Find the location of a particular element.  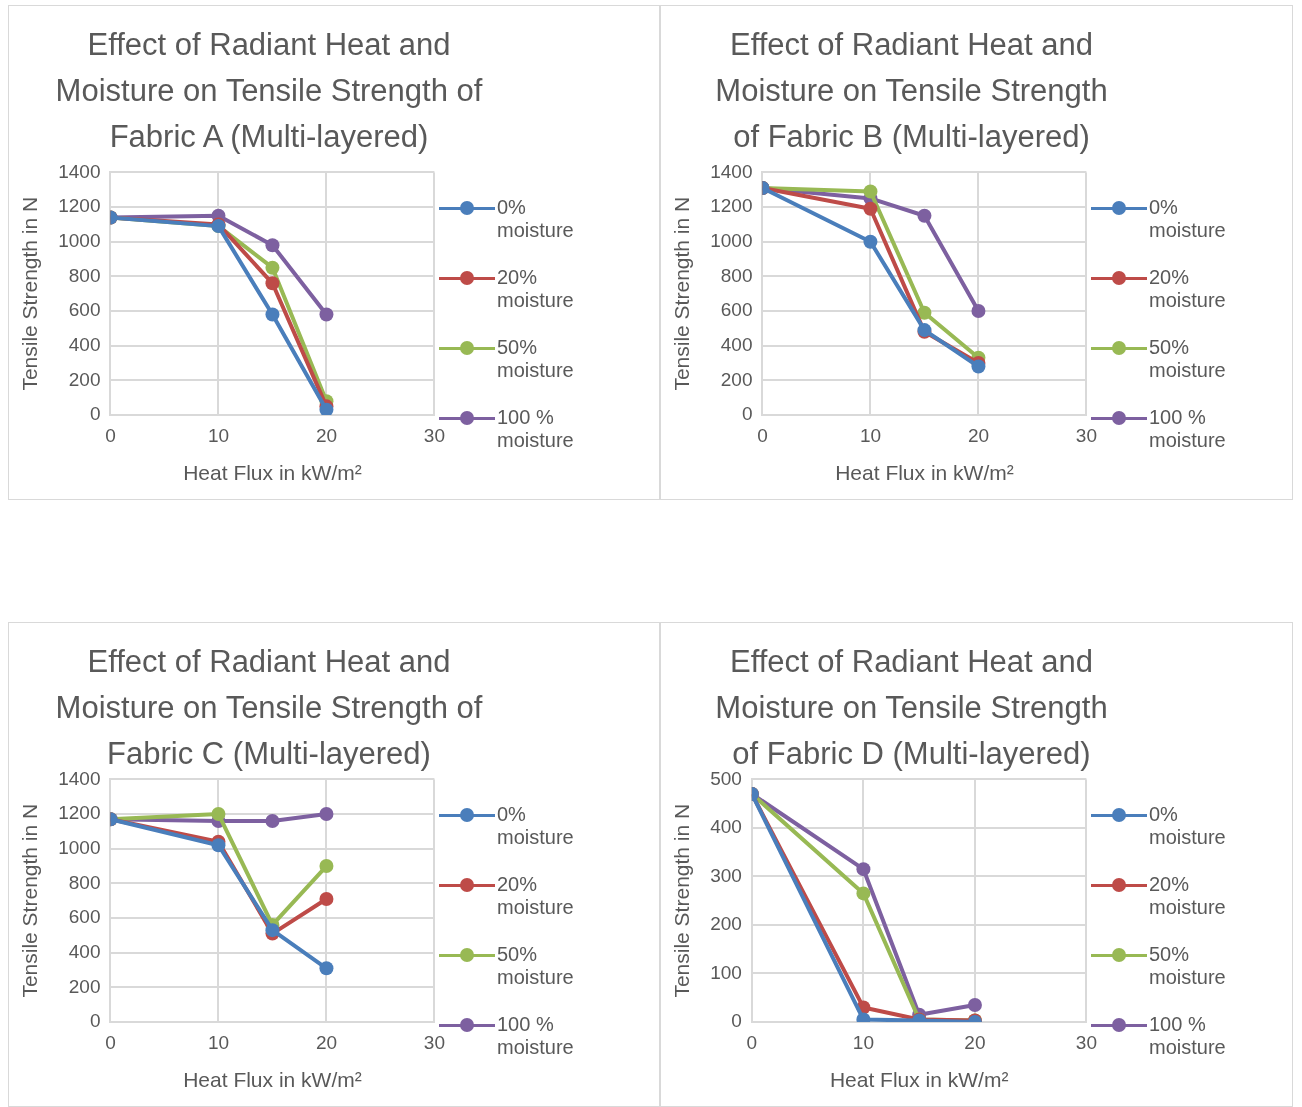

chart-title: Effect of Radiant Heat and Moisture on Tensile Strength of Fabric A (Multi-layered) is located at coordinates (269, 91).